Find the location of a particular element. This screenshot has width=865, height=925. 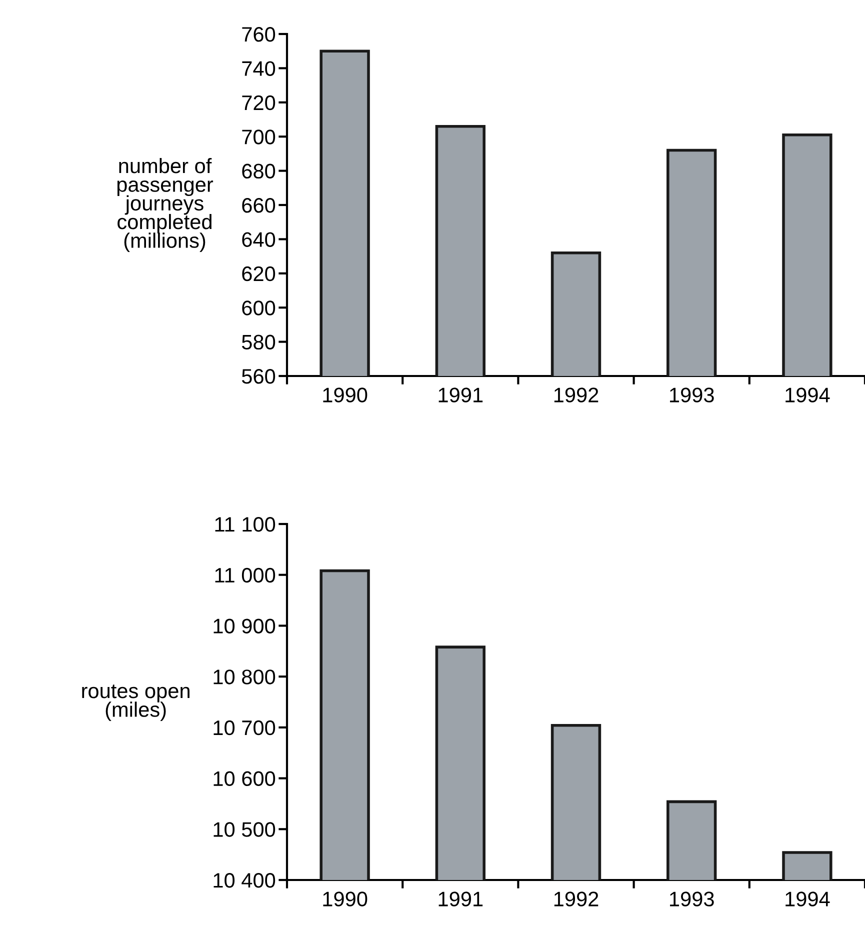

y-tick-label: 720 is located at coordinates (259, 102).